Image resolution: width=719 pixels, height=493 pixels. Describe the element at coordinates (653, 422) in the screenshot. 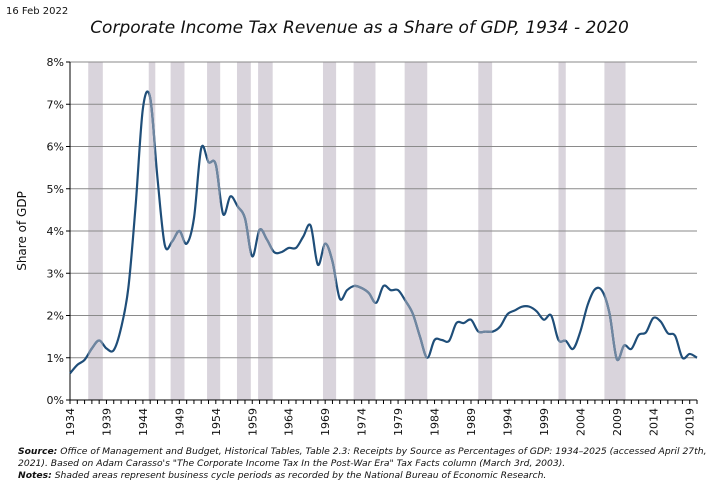

I see `x-tick-label: 2014` at that location.